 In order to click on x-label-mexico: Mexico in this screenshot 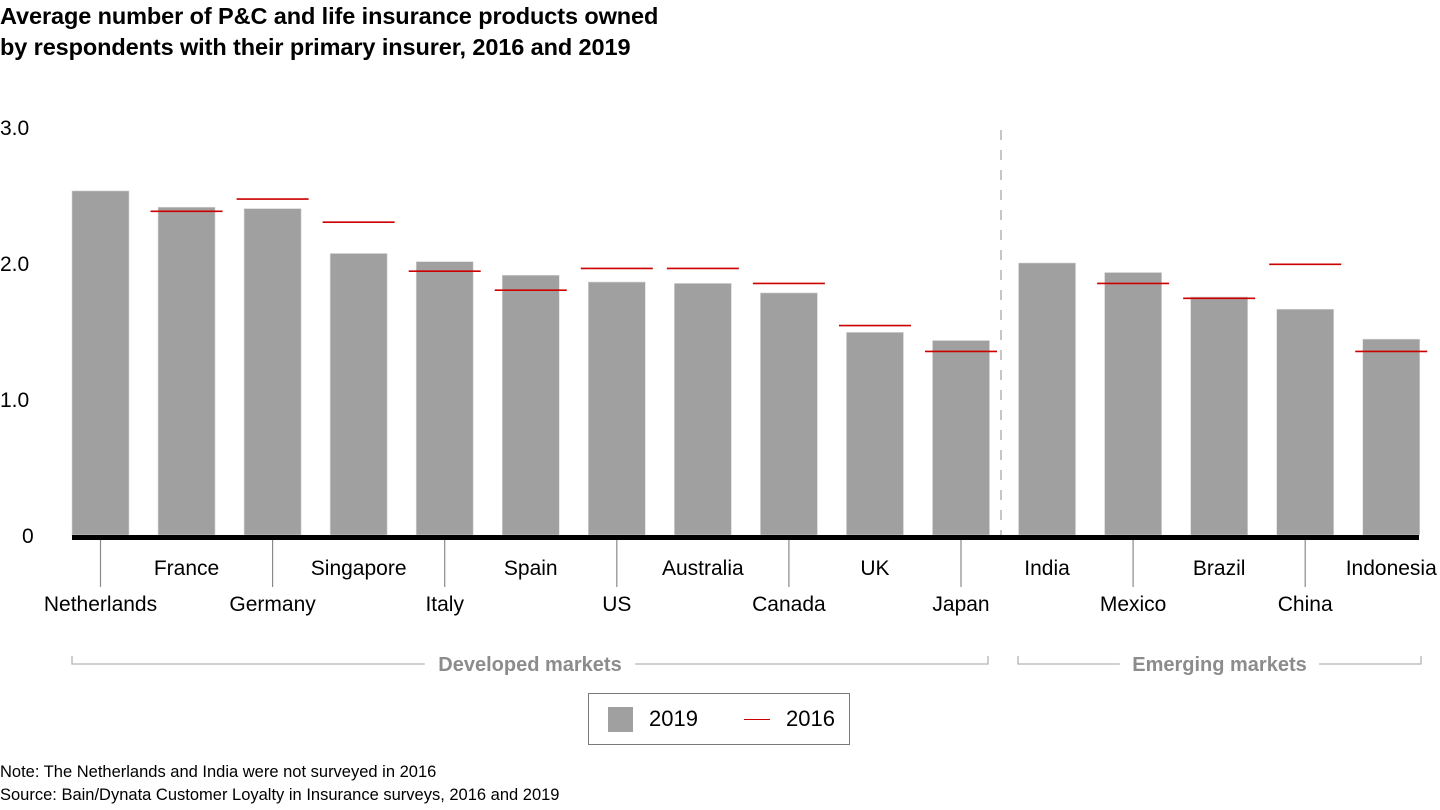, I will do `click(1133, 604)`.